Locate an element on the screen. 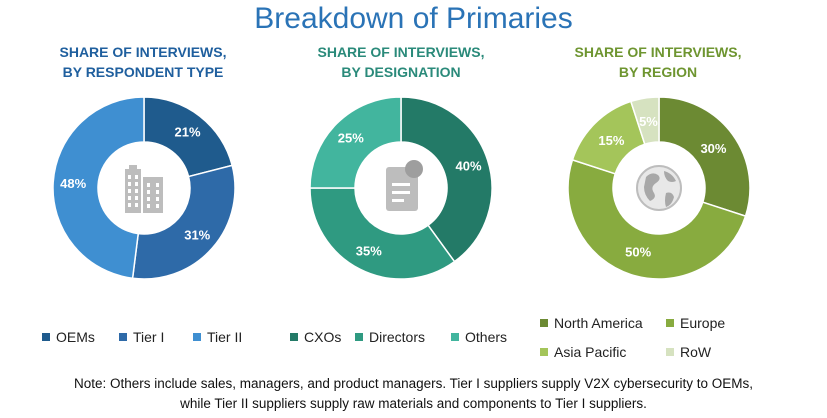 This screenshot has height=418, width=827. legend-label: Others is located at coordinates (486, 337).